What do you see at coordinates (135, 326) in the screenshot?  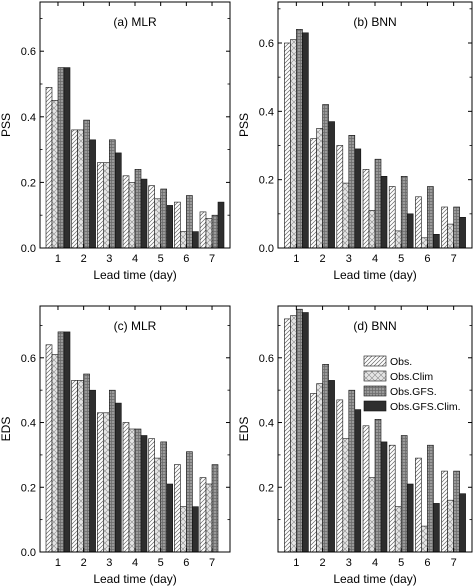 I see `panel-title: (c) MLR` at bounding box center [135, 326].